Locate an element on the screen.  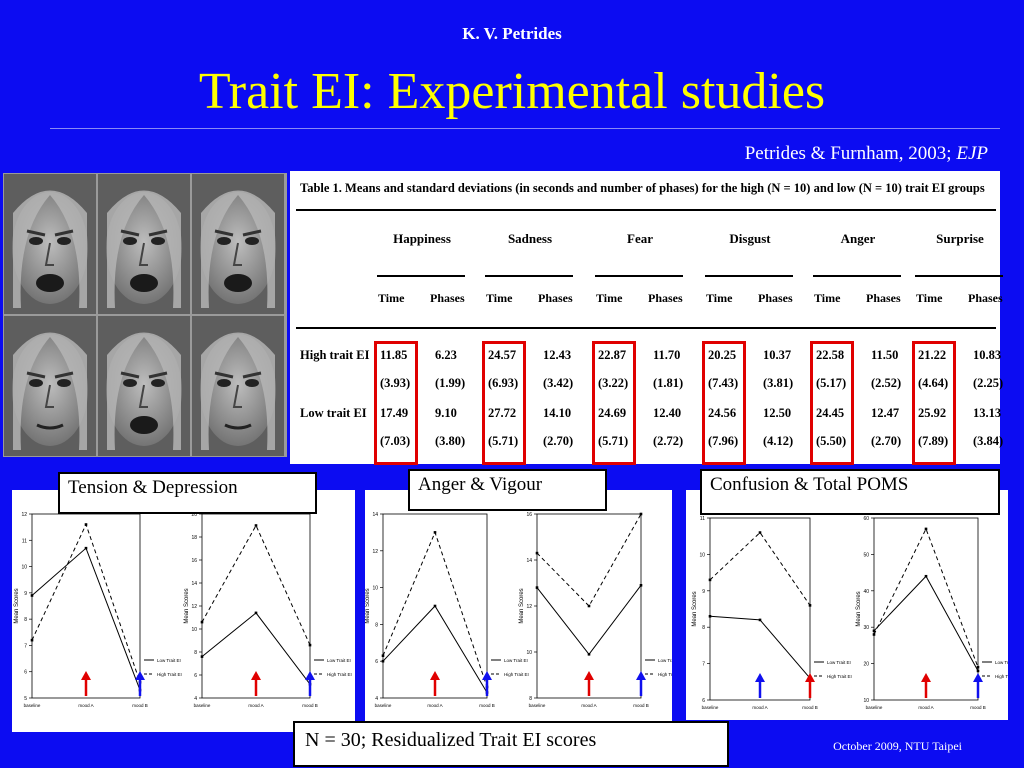
y-tick-label: 20 is located at coordinates (866, 665).